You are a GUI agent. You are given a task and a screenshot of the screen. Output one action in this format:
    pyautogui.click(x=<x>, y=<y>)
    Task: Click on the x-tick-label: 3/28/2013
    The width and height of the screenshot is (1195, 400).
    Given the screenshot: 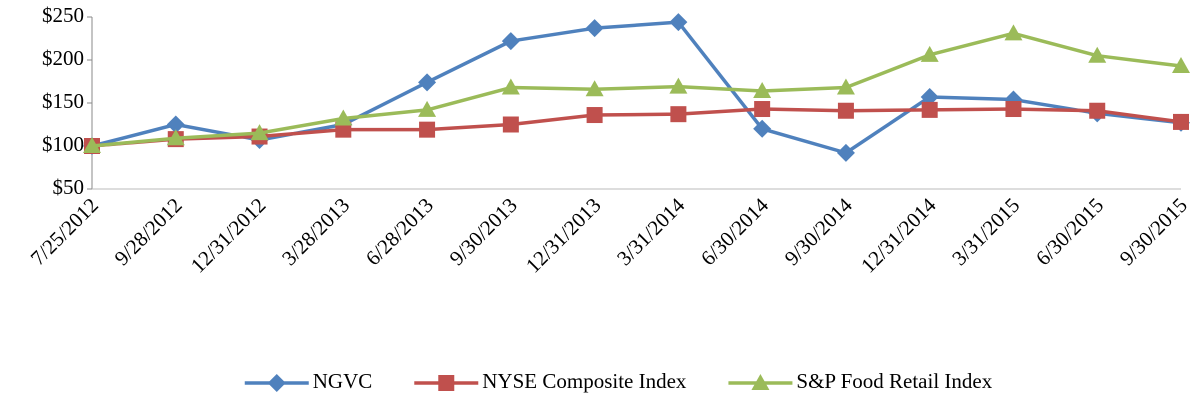 What is the action you would take?
    pyautogui.click(x=315, y=231)
    